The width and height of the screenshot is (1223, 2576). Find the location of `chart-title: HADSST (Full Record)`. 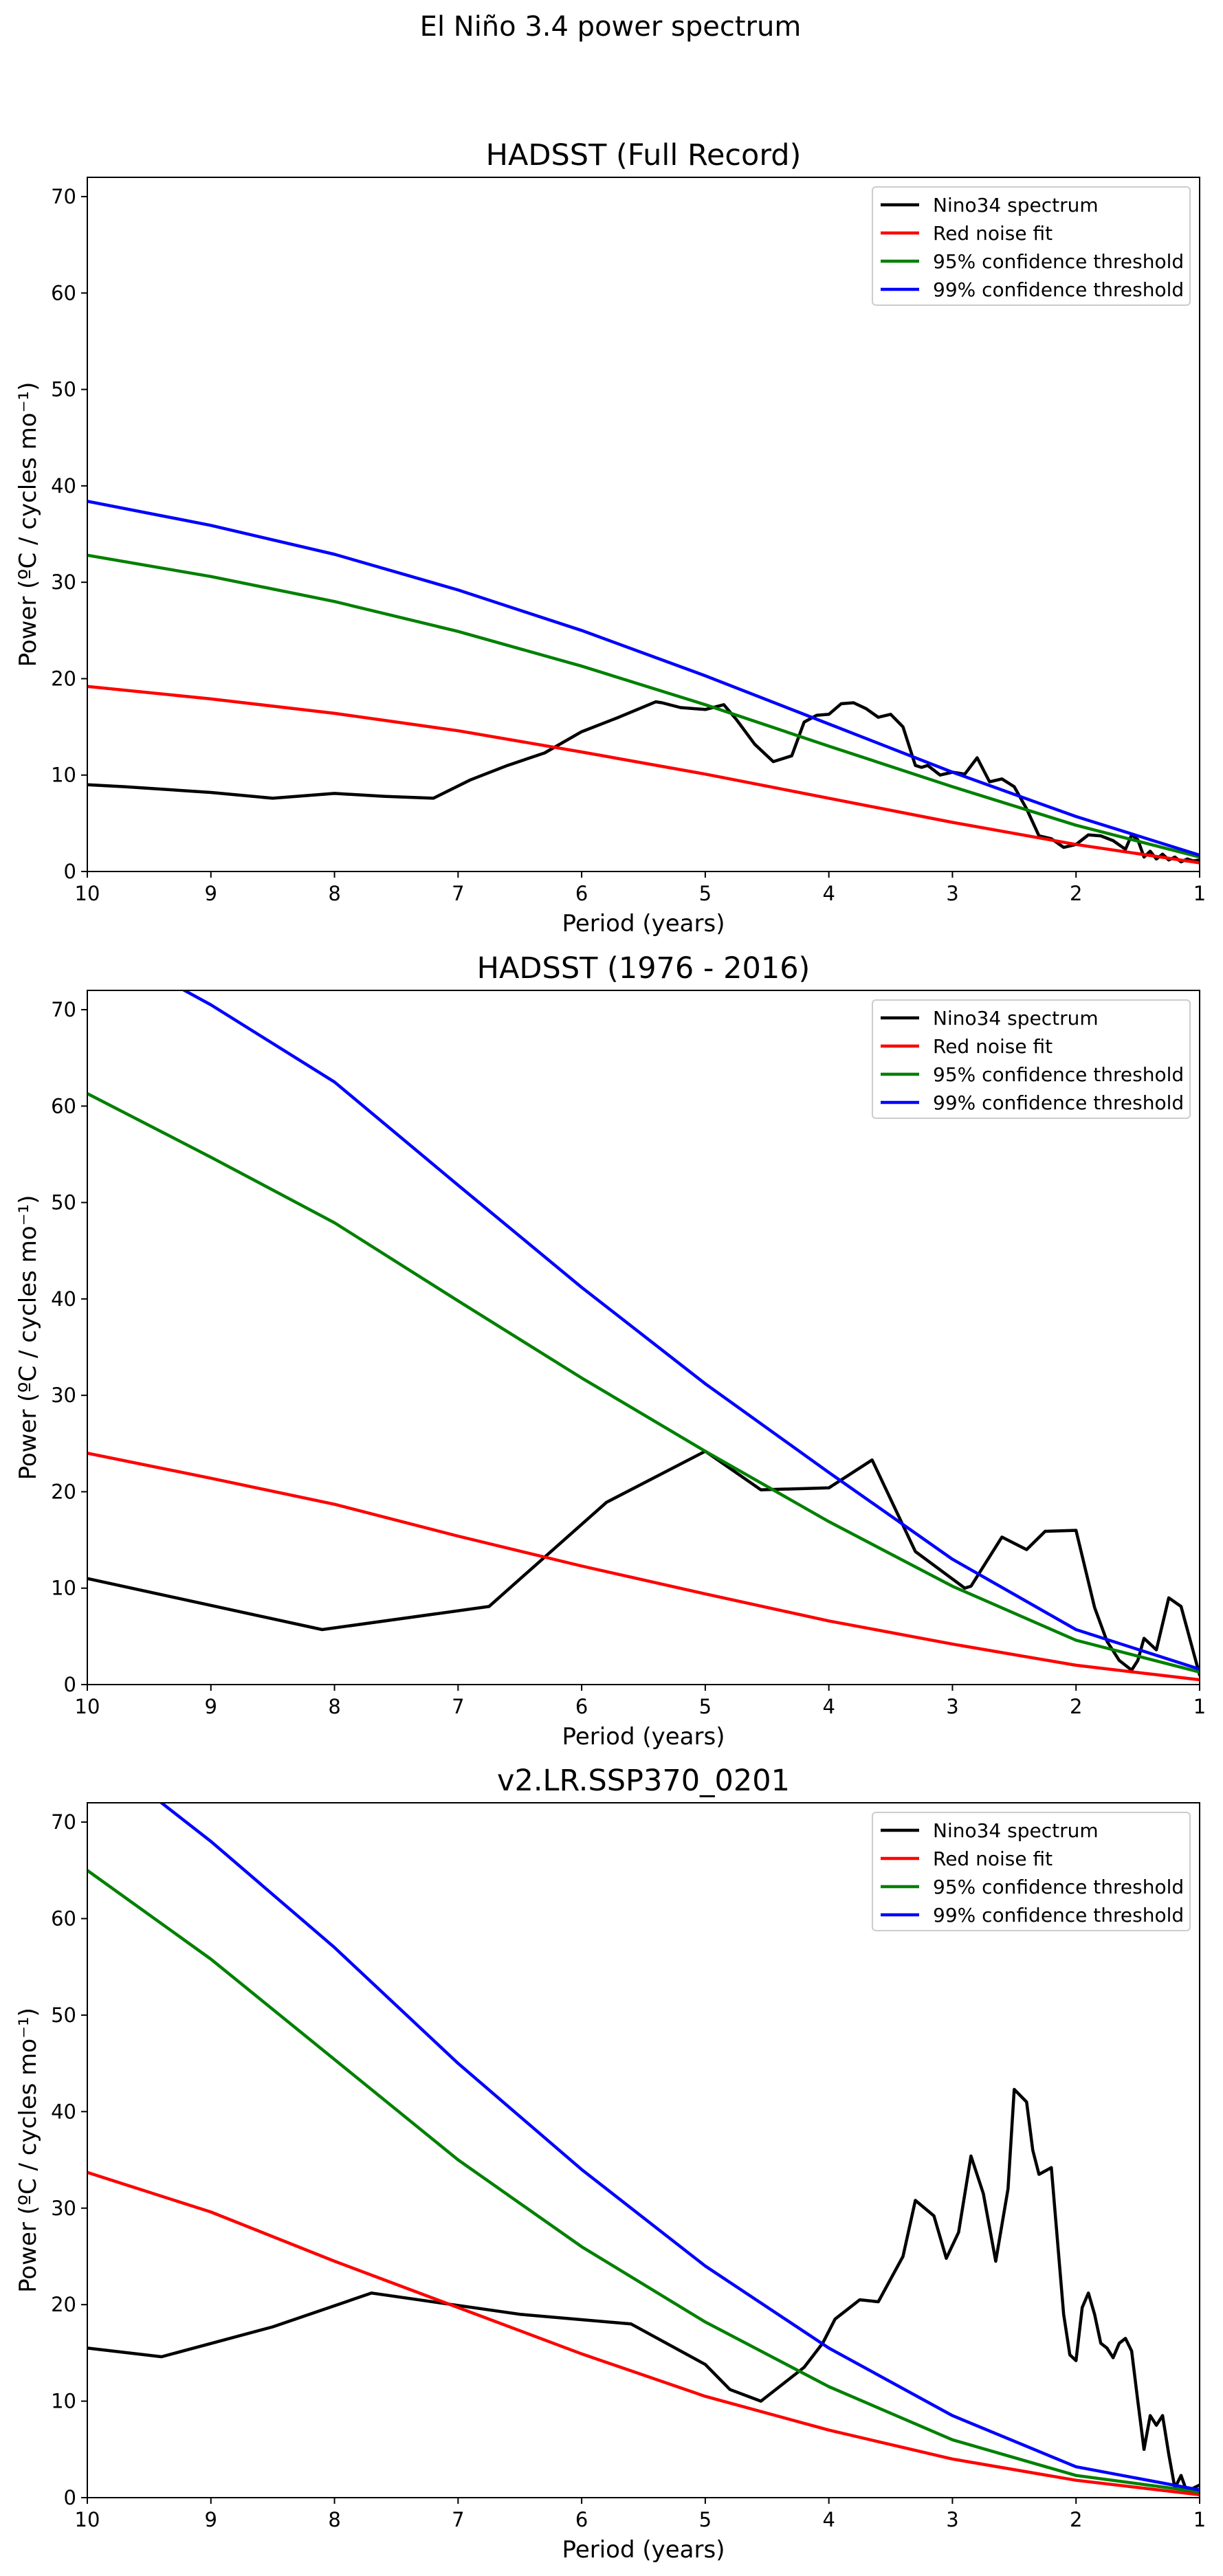

chart-title: HADSST (Full Record) is located at coordinates (644, 155).